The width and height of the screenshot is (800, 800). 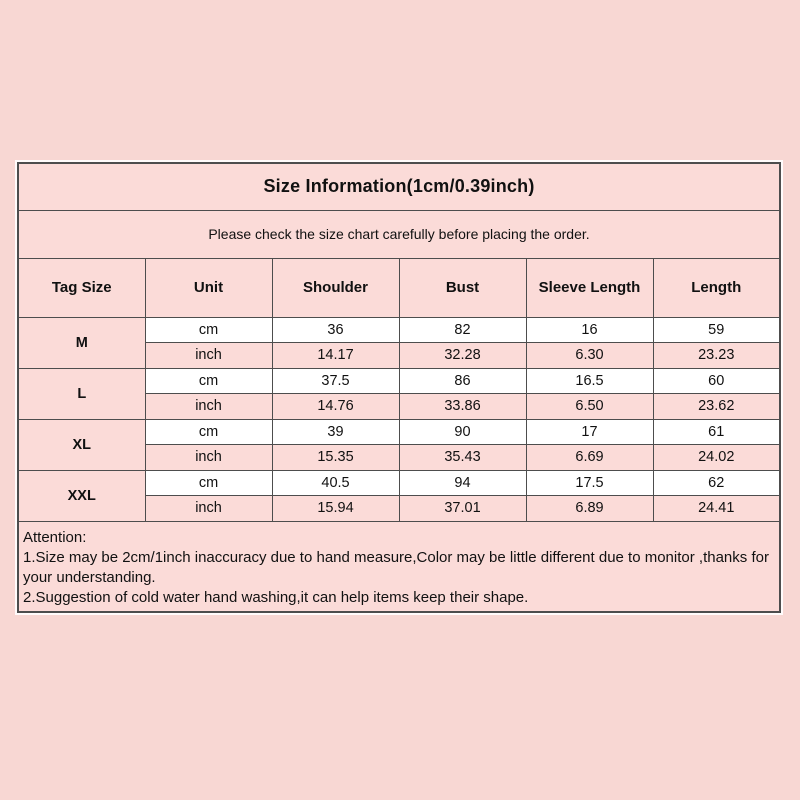 What do you see at coordinates (462, 457) in the screenshot?
I see `value-cell: 35.43` at bounding box center [462, 457].